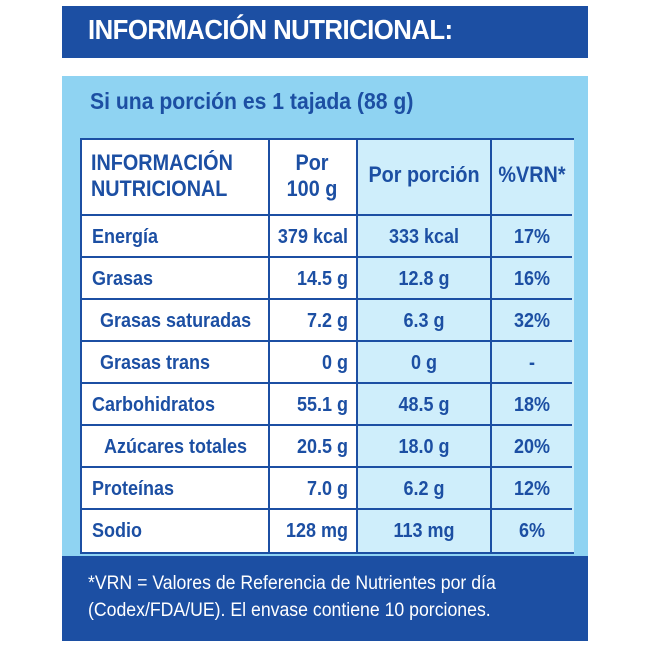 This screenshot has height=650, width=650. What do you see at coordinates (322, 279) in the screenshot?
I see `value-per-100g: 14.5 g` at bounding box center [322, 279].